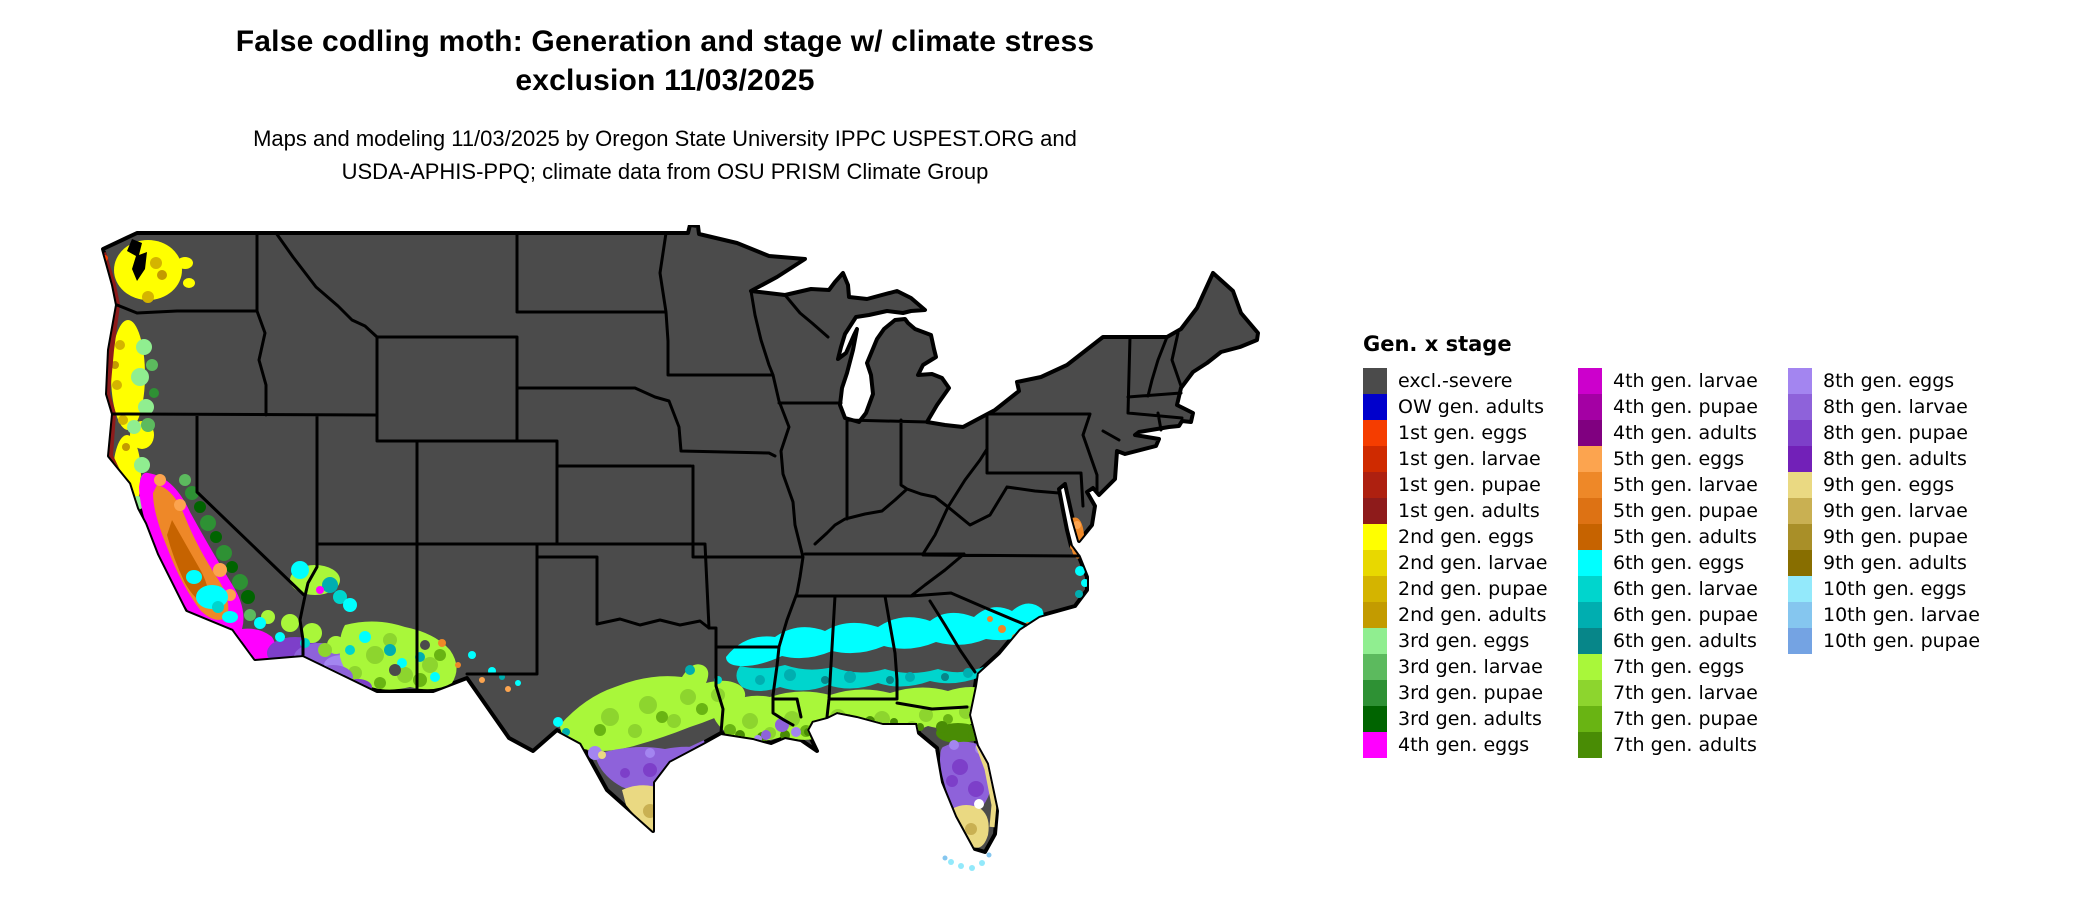 The height and width of the screenshot is (900, 2100). Describe the element at coordinates (1895, 407) in the screenshot. I see `legend-item-label: 8th gen. larvae` at that location.